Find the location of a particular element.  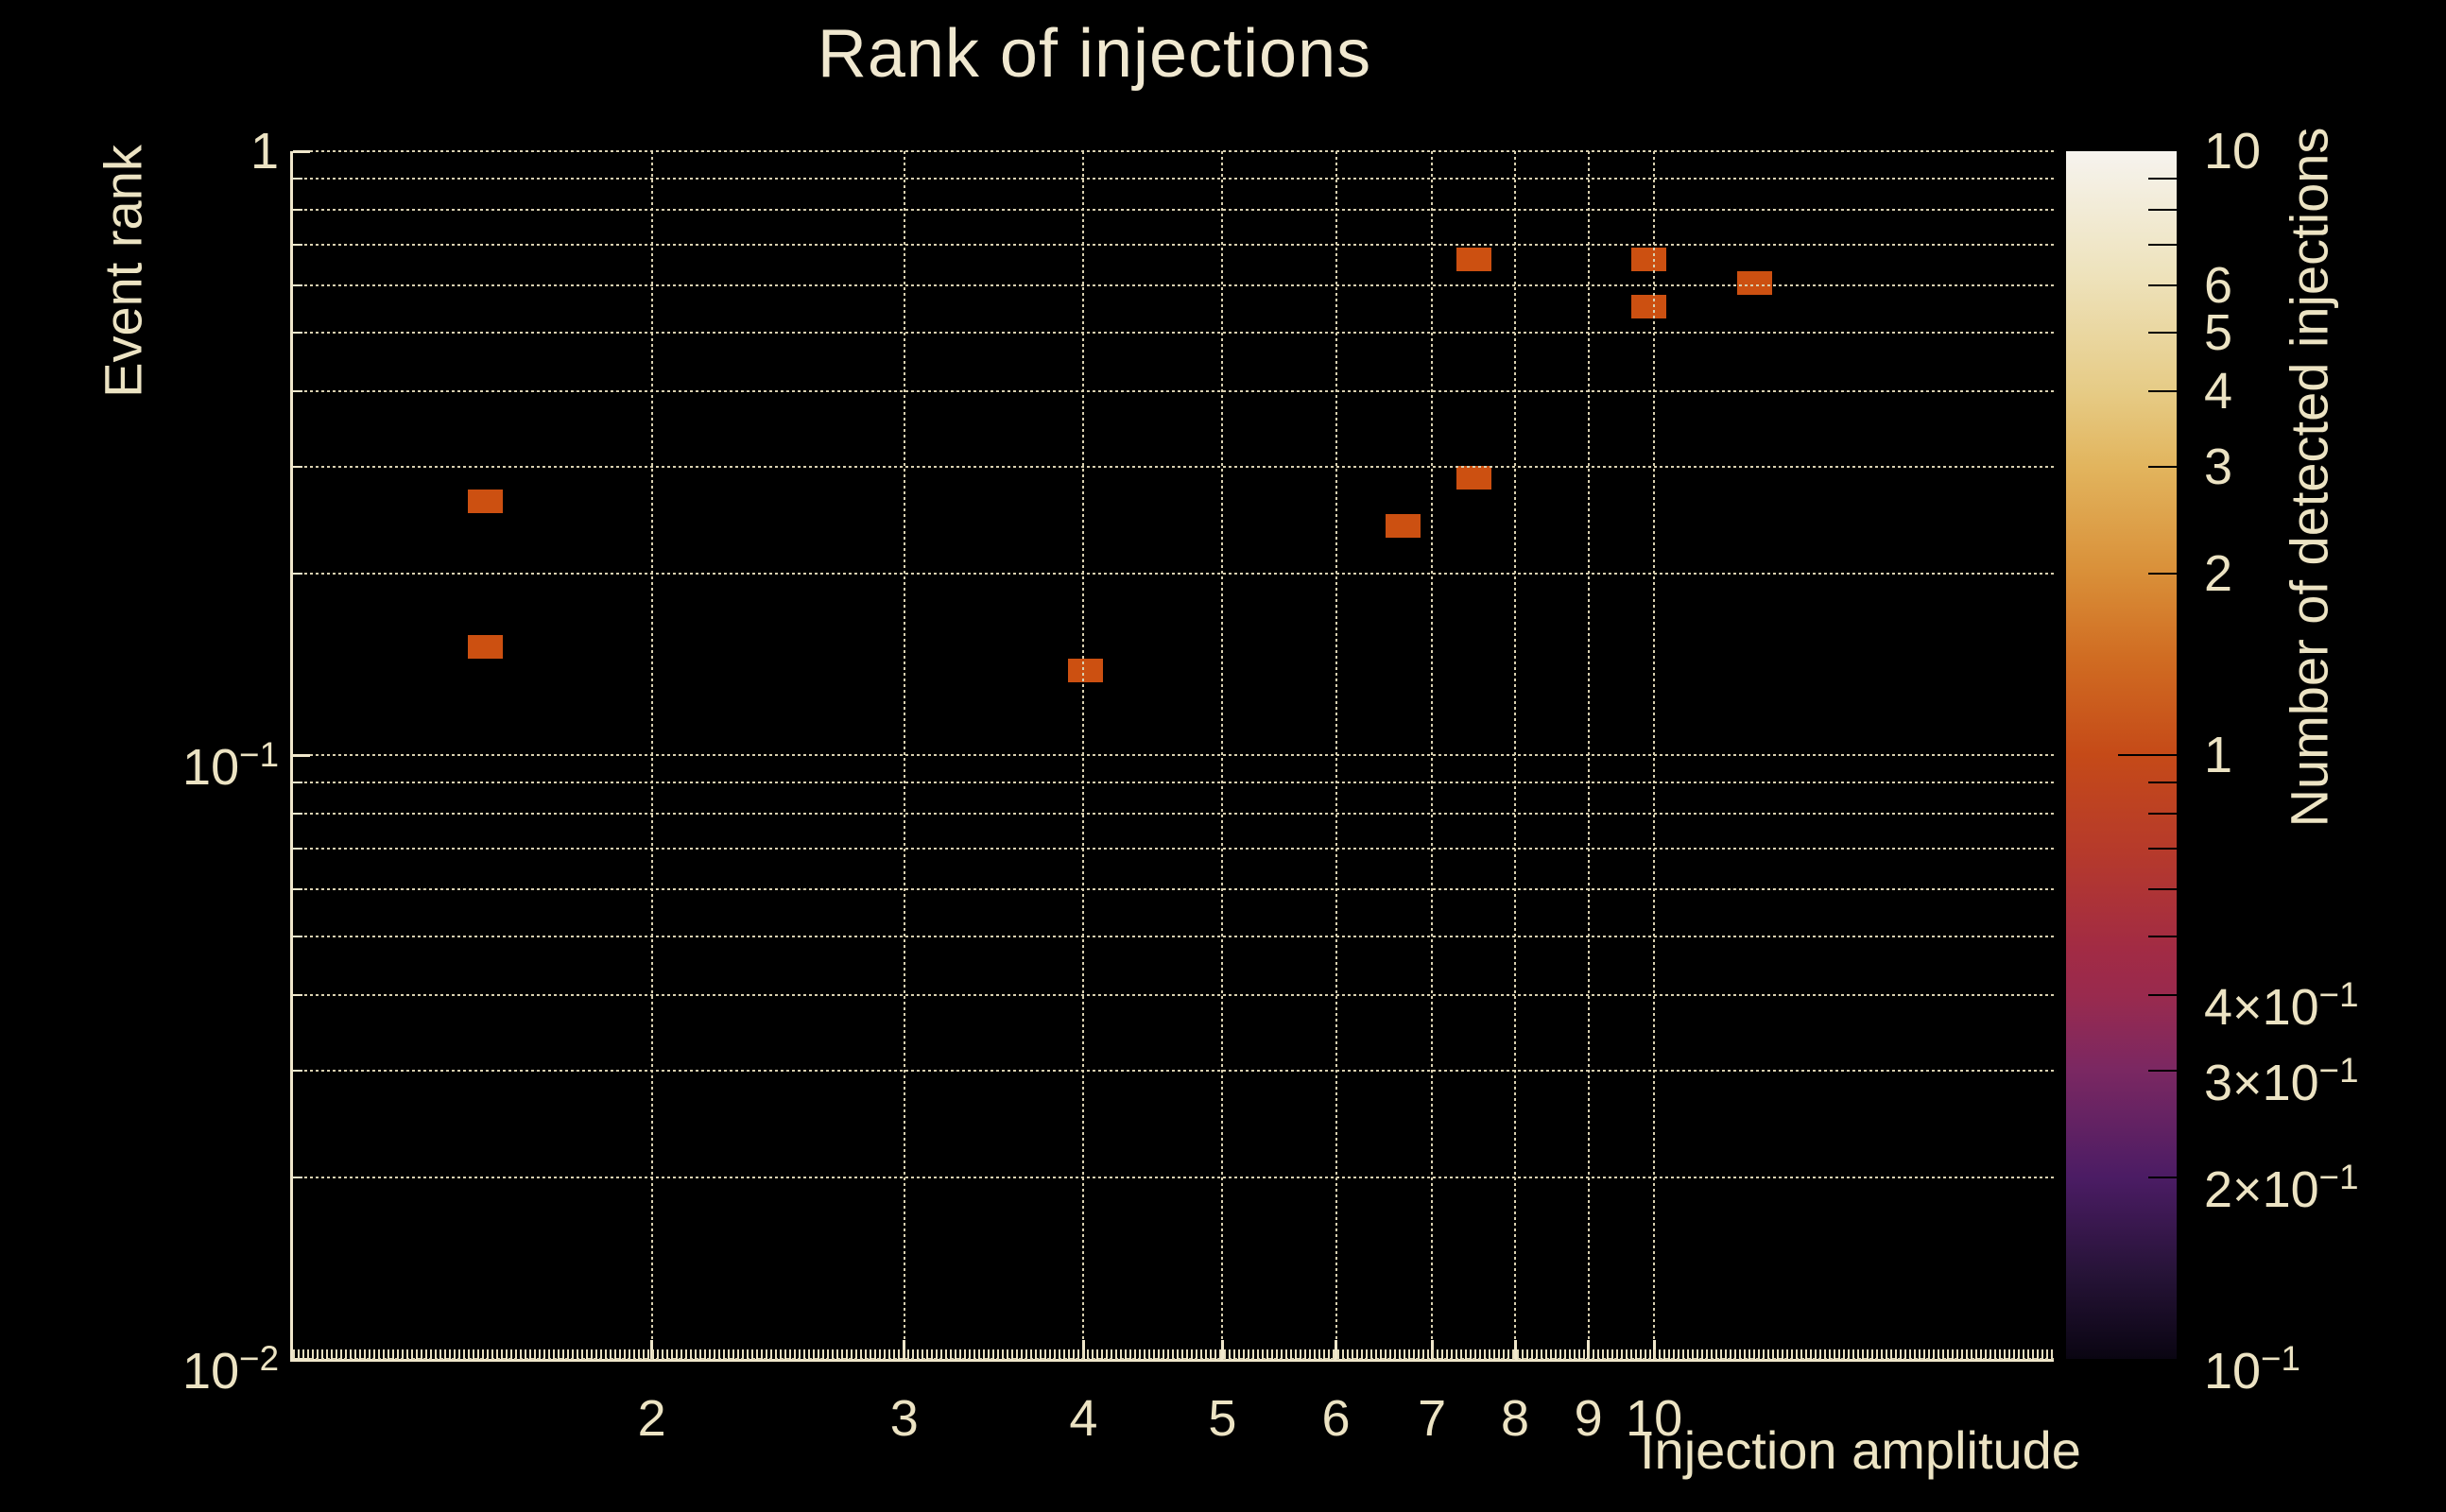

y-tick-label: 10⁻² is located at coordinates (231, 1369).